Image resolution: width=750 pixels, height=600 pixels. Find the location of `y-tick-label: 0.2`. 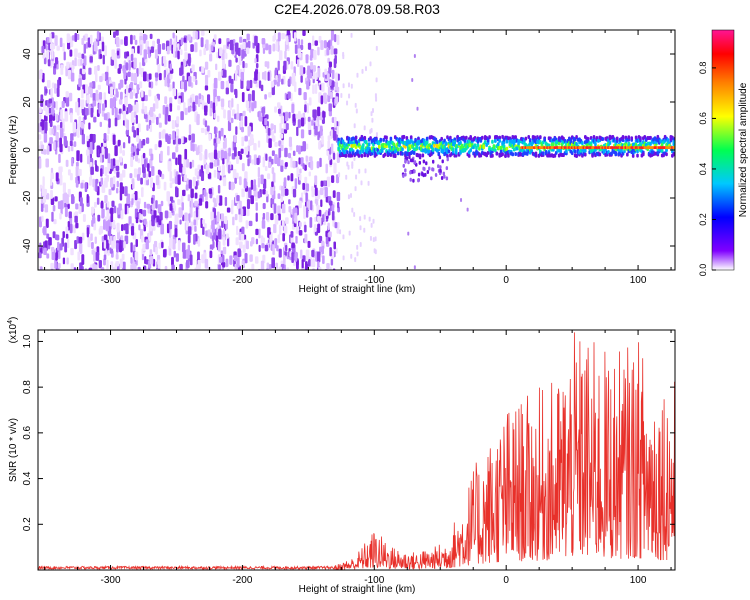

y-tick-label: 0.2 is located at coordinates (27, 524).